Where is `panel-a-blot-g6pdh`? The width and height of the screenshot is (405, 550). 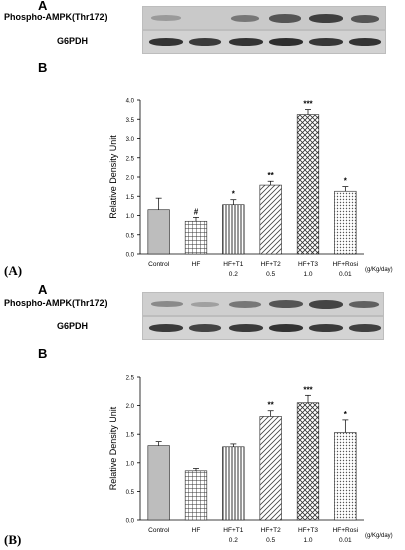 panel-a-blot-g6pdh is located at coordinates (264, 42).